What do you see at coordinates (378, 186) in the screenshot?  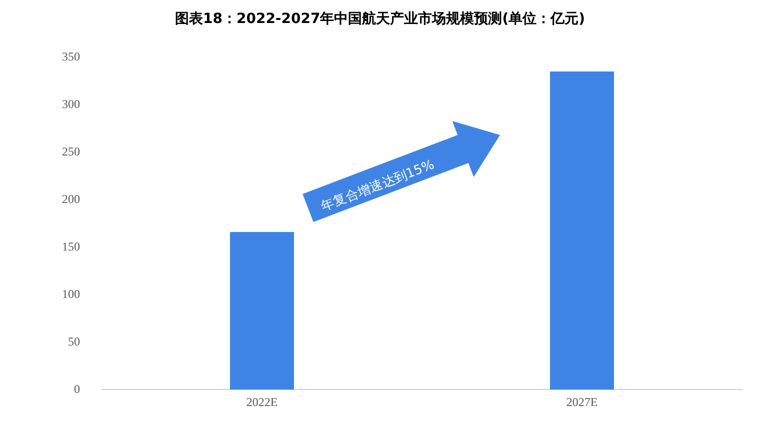 I see `annotation: 年复合增速达到15%` at bounding box center [378, 186].